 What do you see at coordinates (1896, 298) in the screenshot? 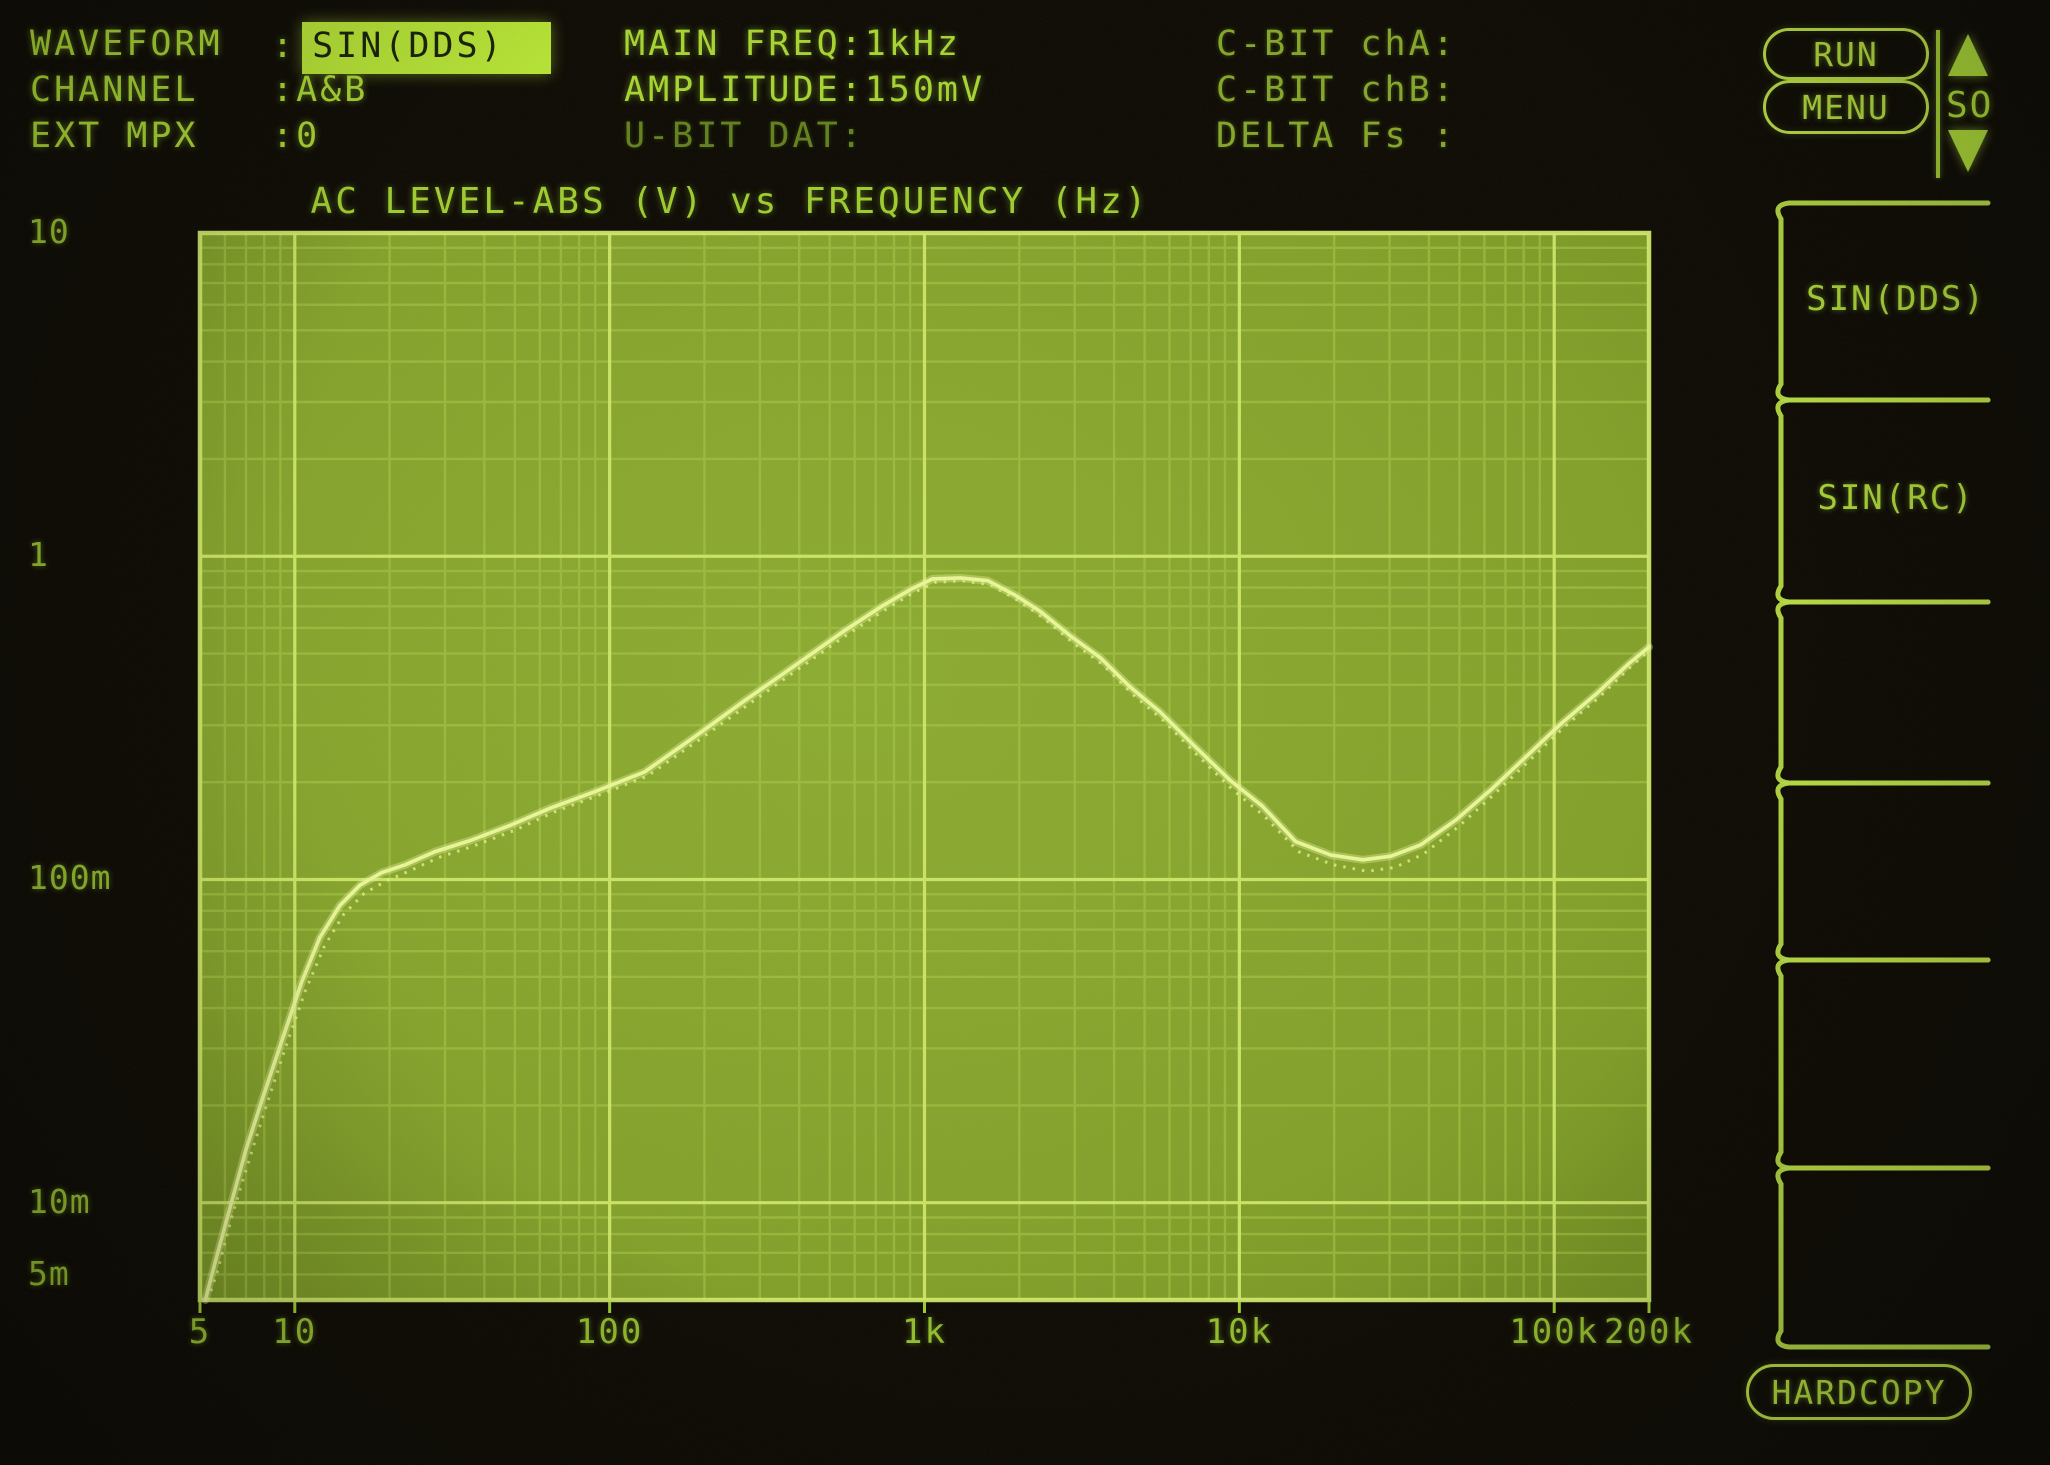
I see `softkey-item-sin-dds-: SIN(DDS)` at bounding box center [1896, 298].